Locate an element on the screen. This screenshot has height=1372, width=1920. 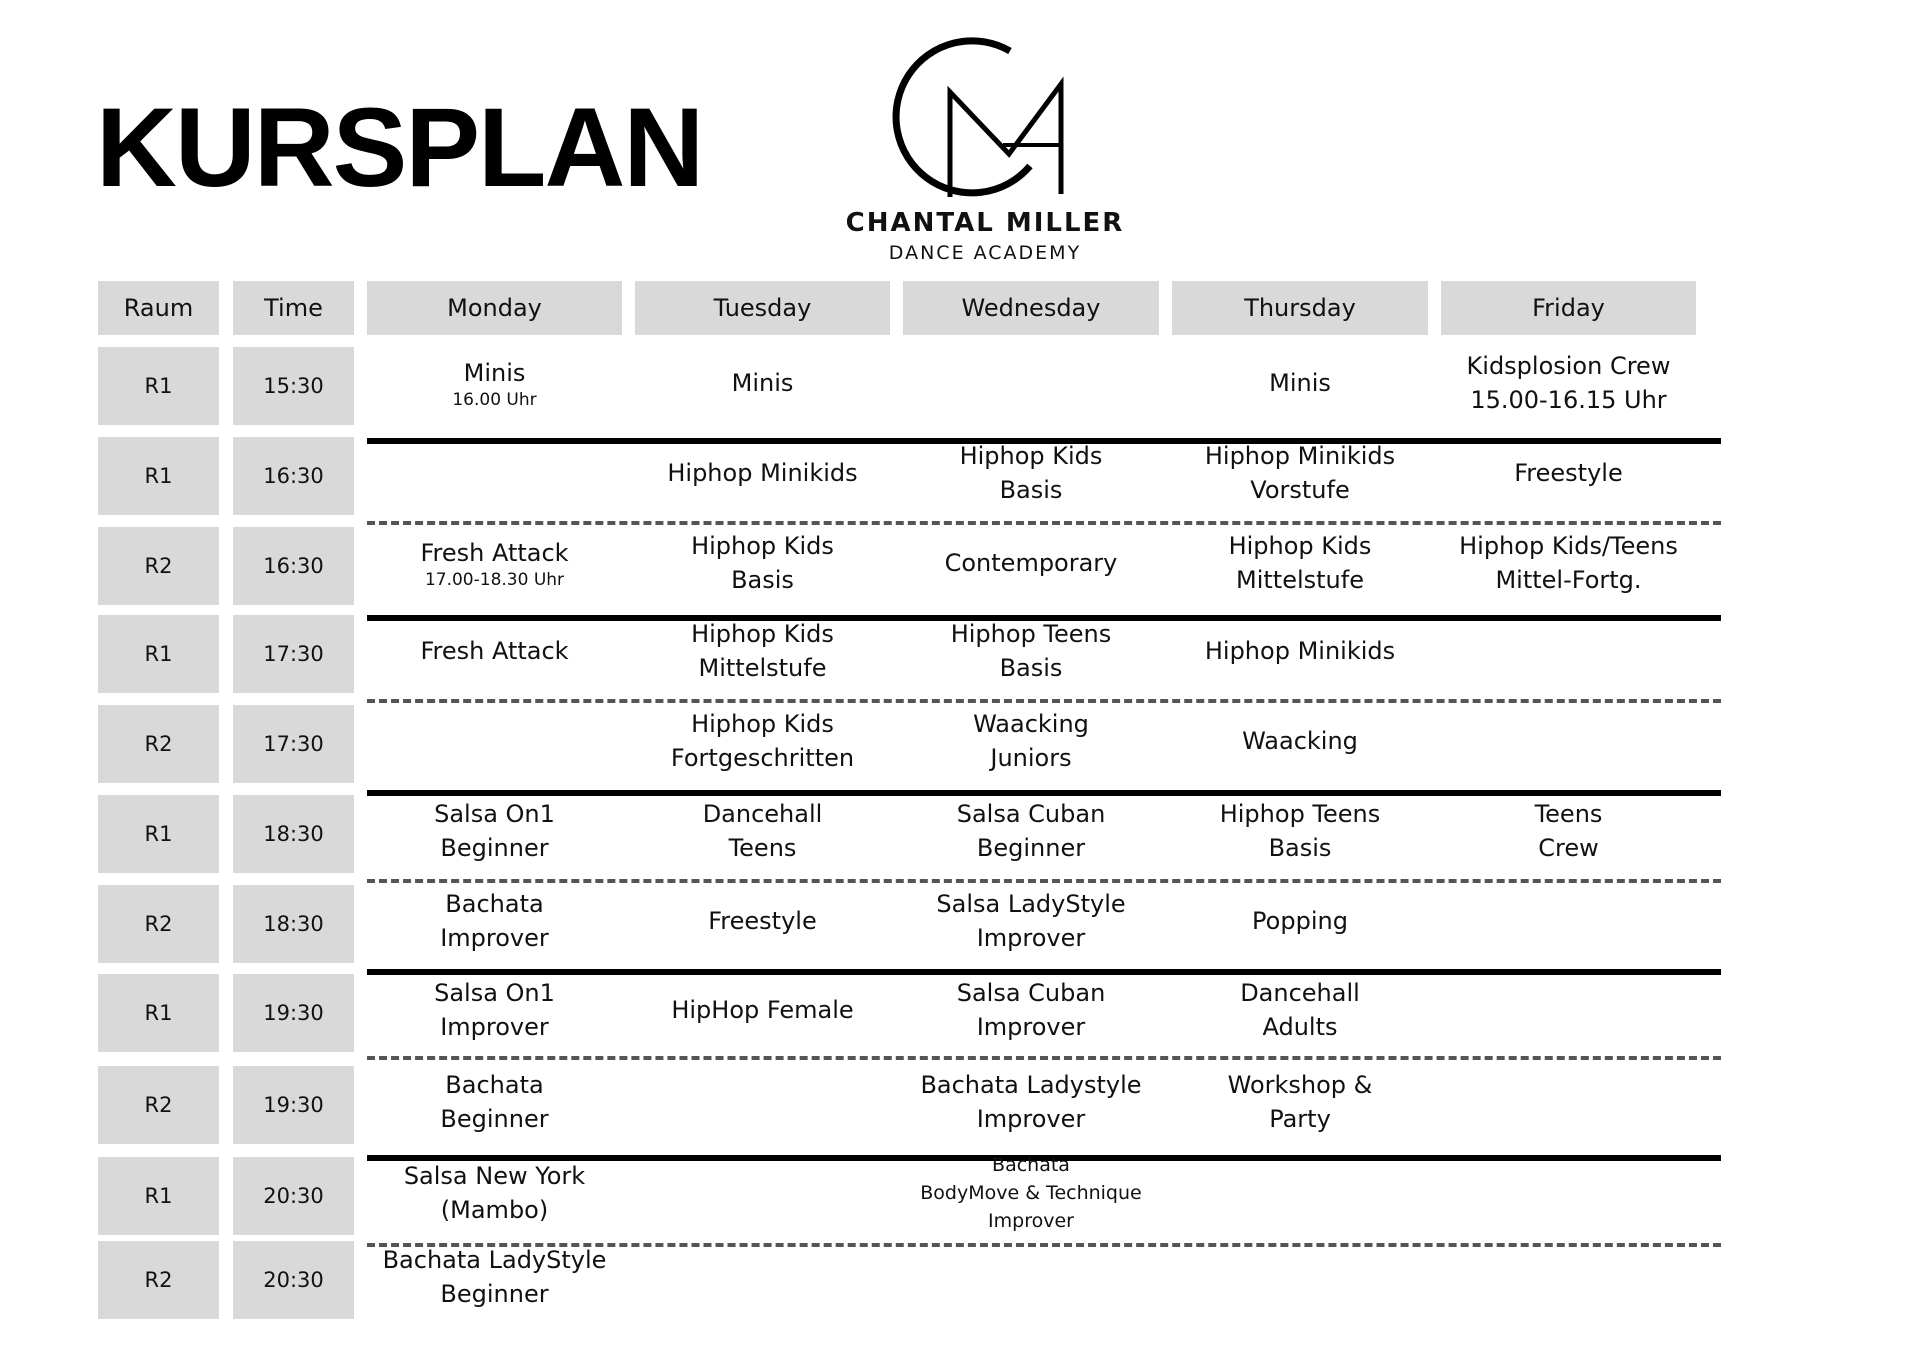
course-name-line: Workshop & is located at coordinates (1300, 1085).